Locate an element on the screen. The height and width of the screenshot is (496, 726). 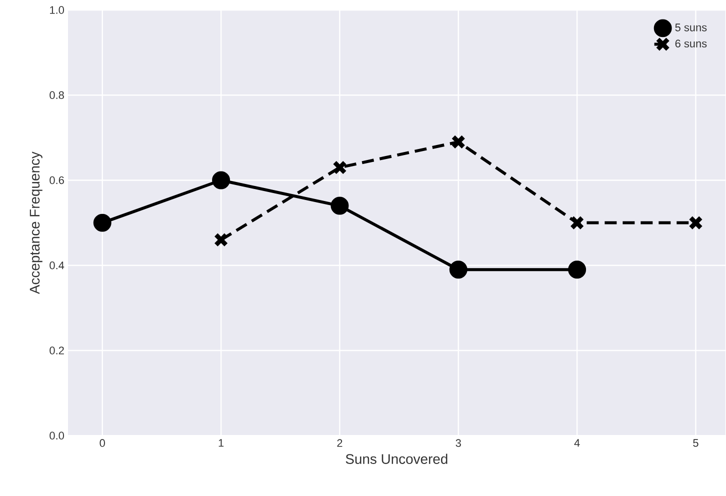
y-tick-label: 0.2 is located at coordinates (57, 350).